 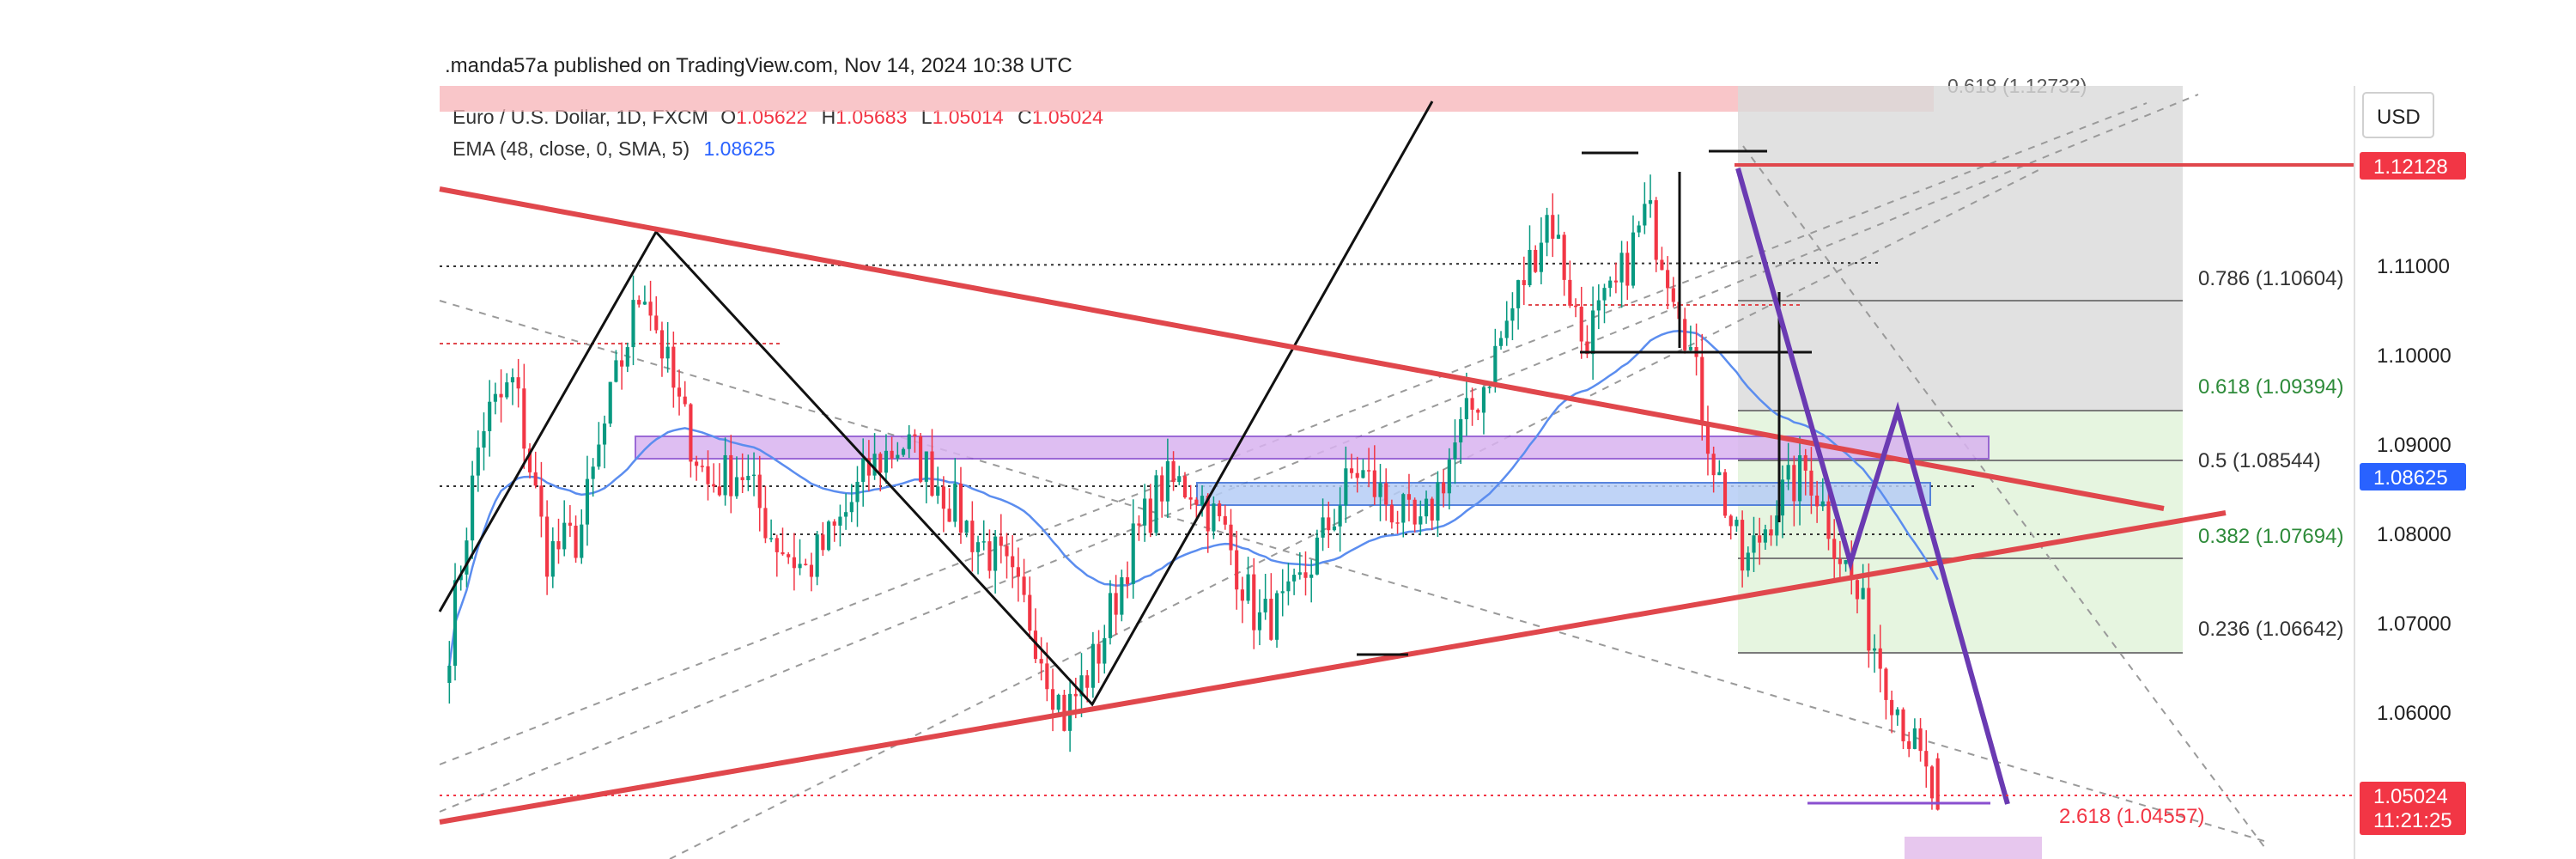 What do you see at coordinates (2398, 115) in the screenshot?
I see `currency-button` at bounding box center [2398, 115].